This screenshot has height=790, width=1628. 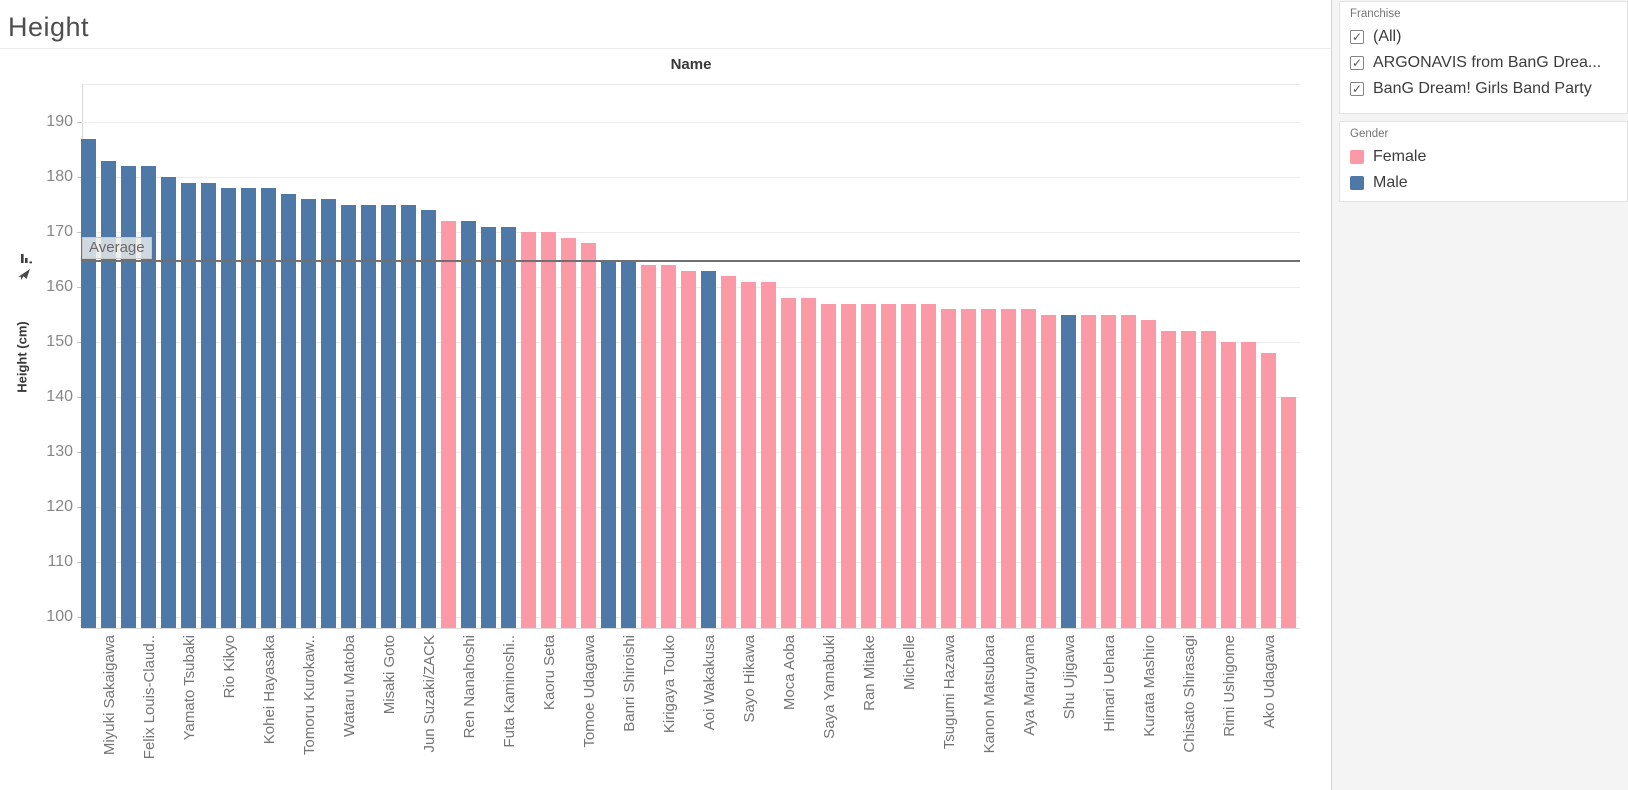 What do you see at coordinates (508, 427) in the screenshot?
I see `bar-Futa Kaminoshi..` at bounding box center [508, 427].